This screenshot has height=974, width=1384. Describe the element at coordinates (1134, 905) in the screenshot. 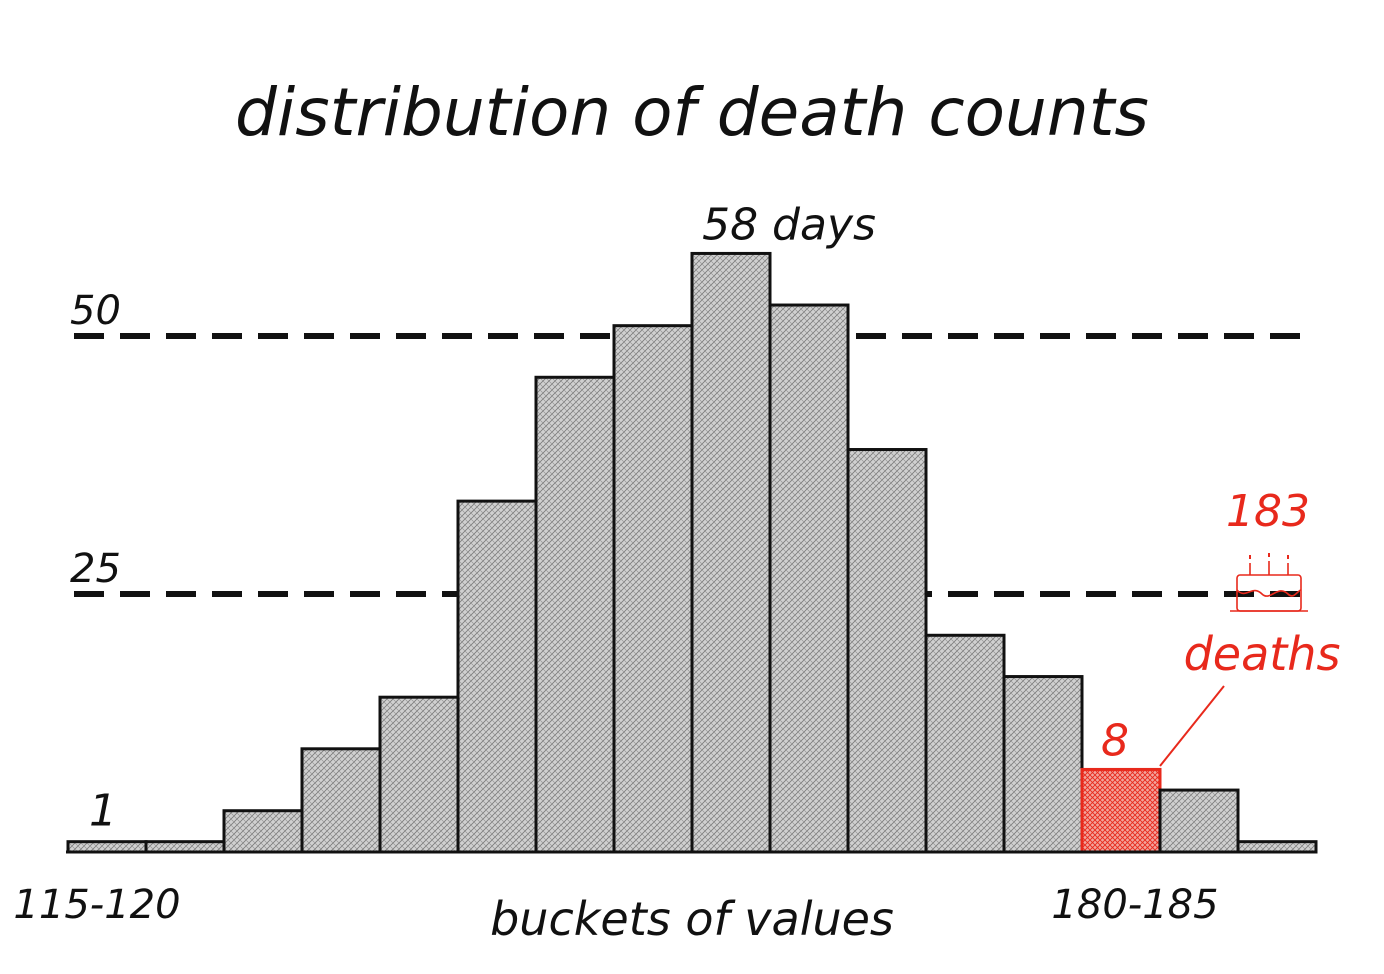

I see `x-tick-label: 180-185` at that location.